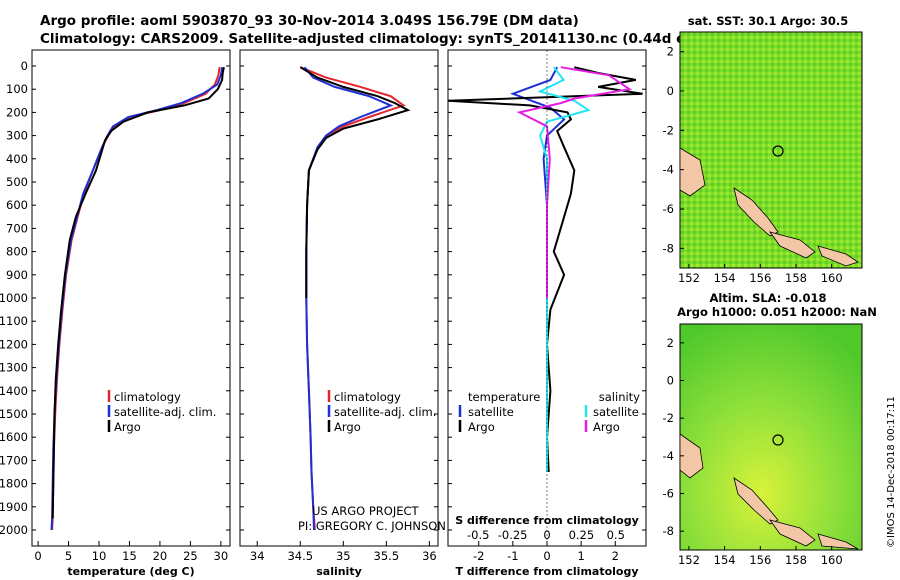  I want to click on temp-xtick-label: 20, so click(160, 556).